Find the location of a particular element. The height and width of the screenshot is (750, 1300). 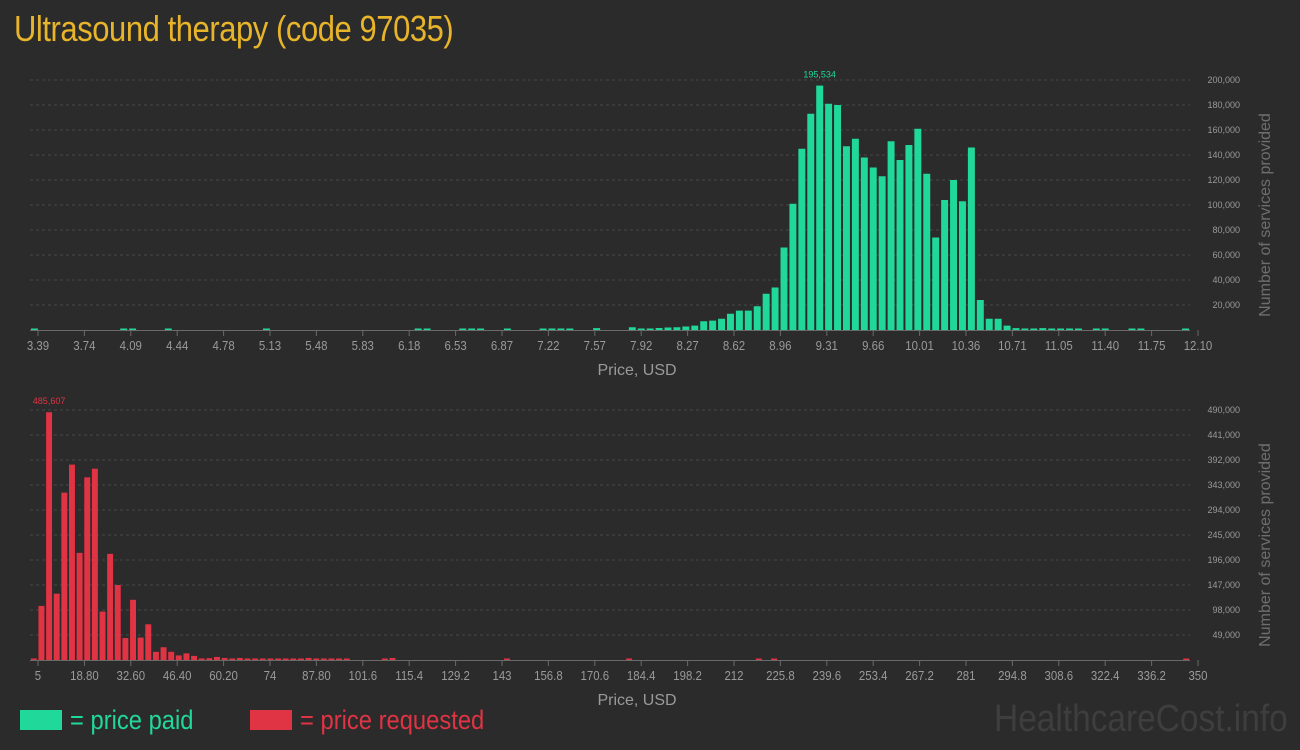

requested-y-tick-label: 392,000 is located at coordinates (1223, 460).